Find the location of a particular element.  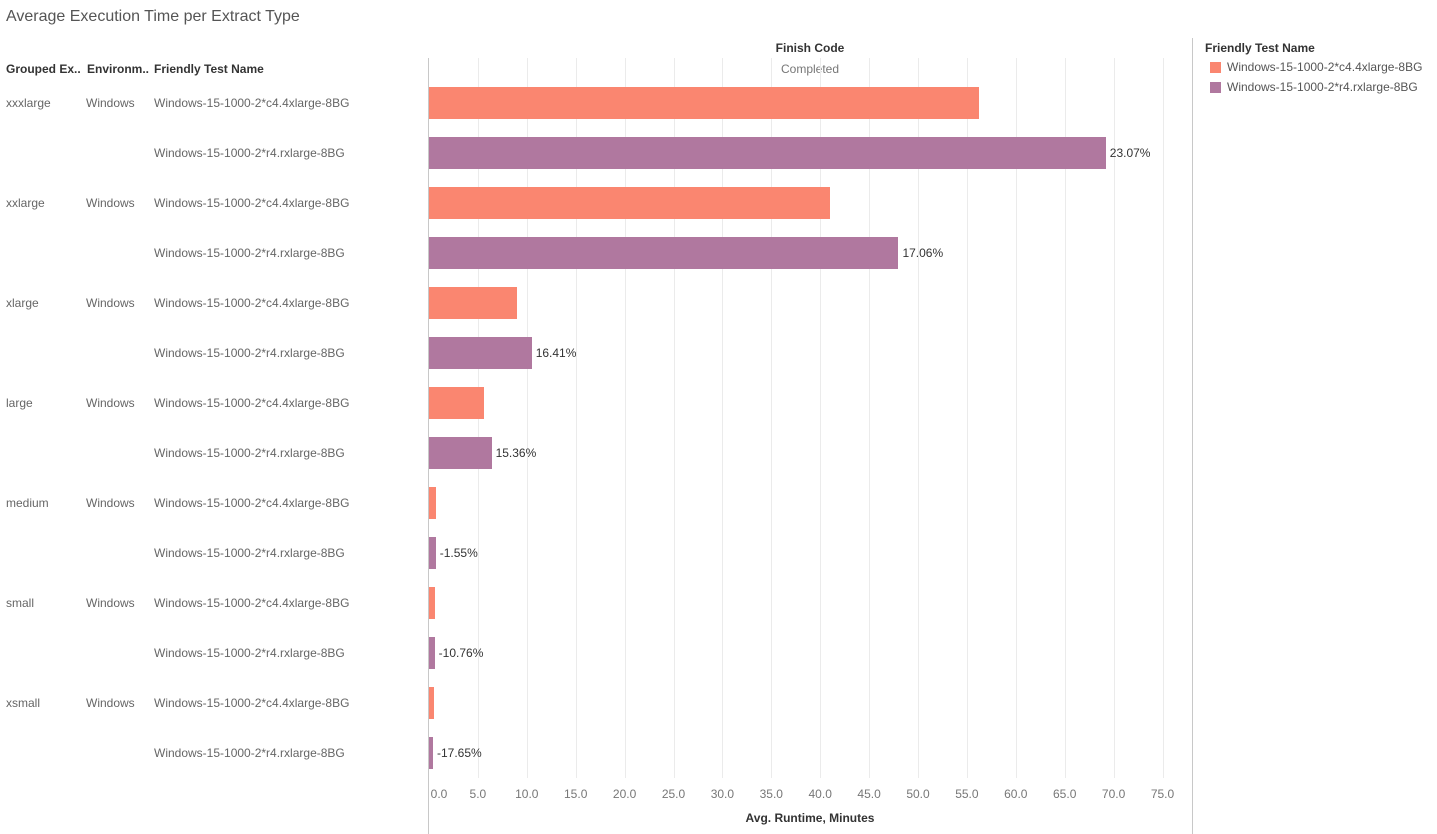

group-label: large is located at coordinates (19, 403).